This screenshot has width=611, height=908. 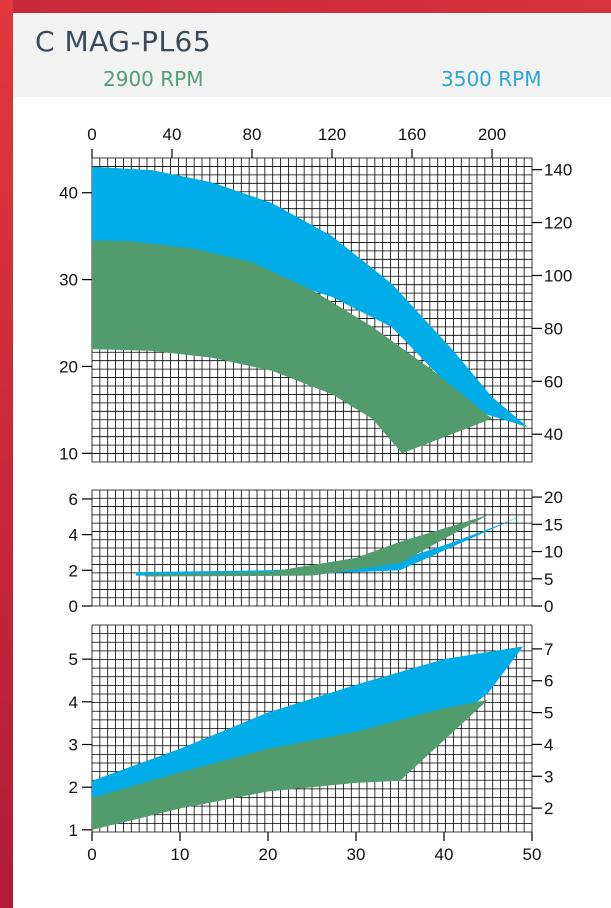 I want to click on y-left-tick-label: 1, so click(x=73, y=830).